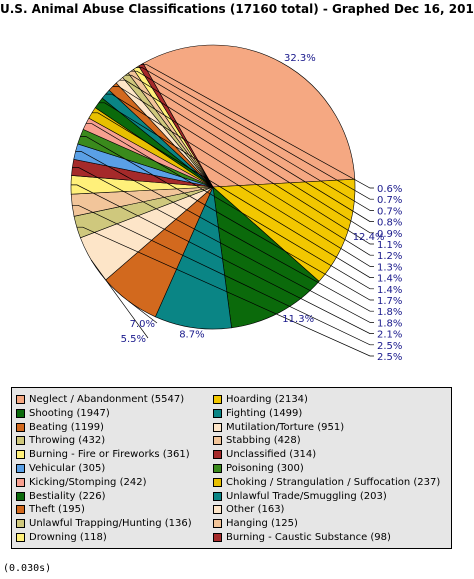  Describe the element at coordinates (110, 524) in the screenshot. I see `legend-label: Unlawful Trapping/Hunting (136)` at that location.